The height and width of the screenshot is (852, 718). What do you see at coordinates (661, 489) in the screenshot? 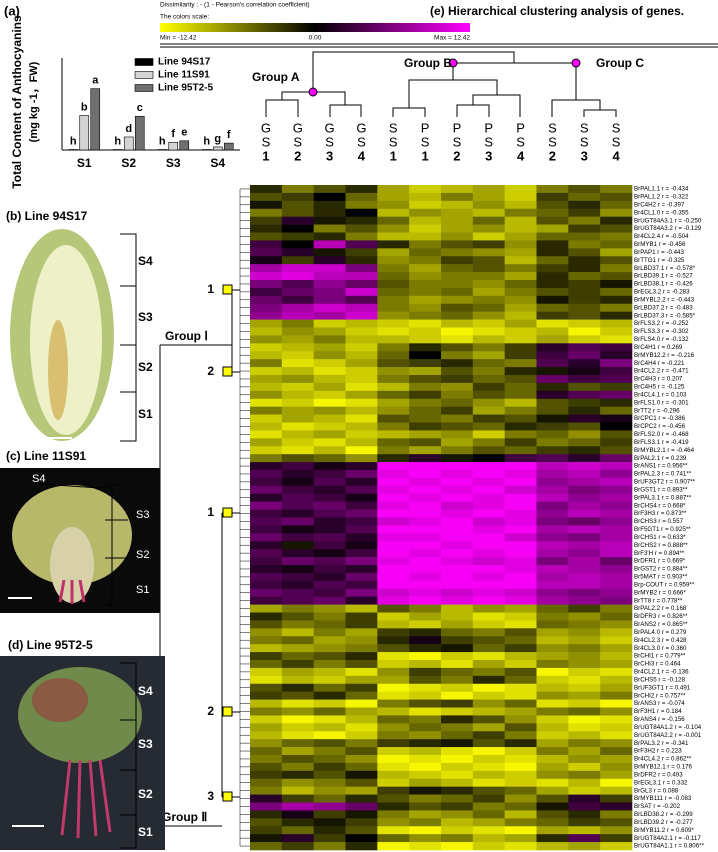
I see `row-label: BrGST1 r = 0.893**` at bounding box center [661, 489].